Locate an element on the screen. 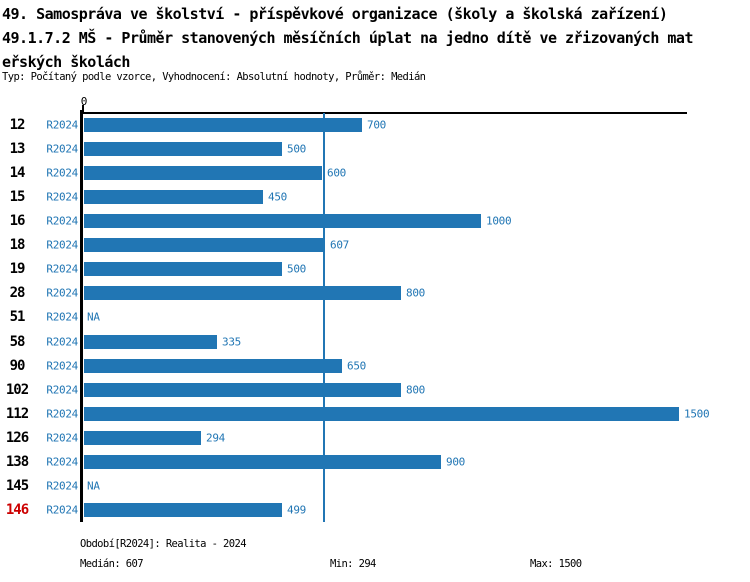  row-category-label: 51 is located at coordinates (17, 317).